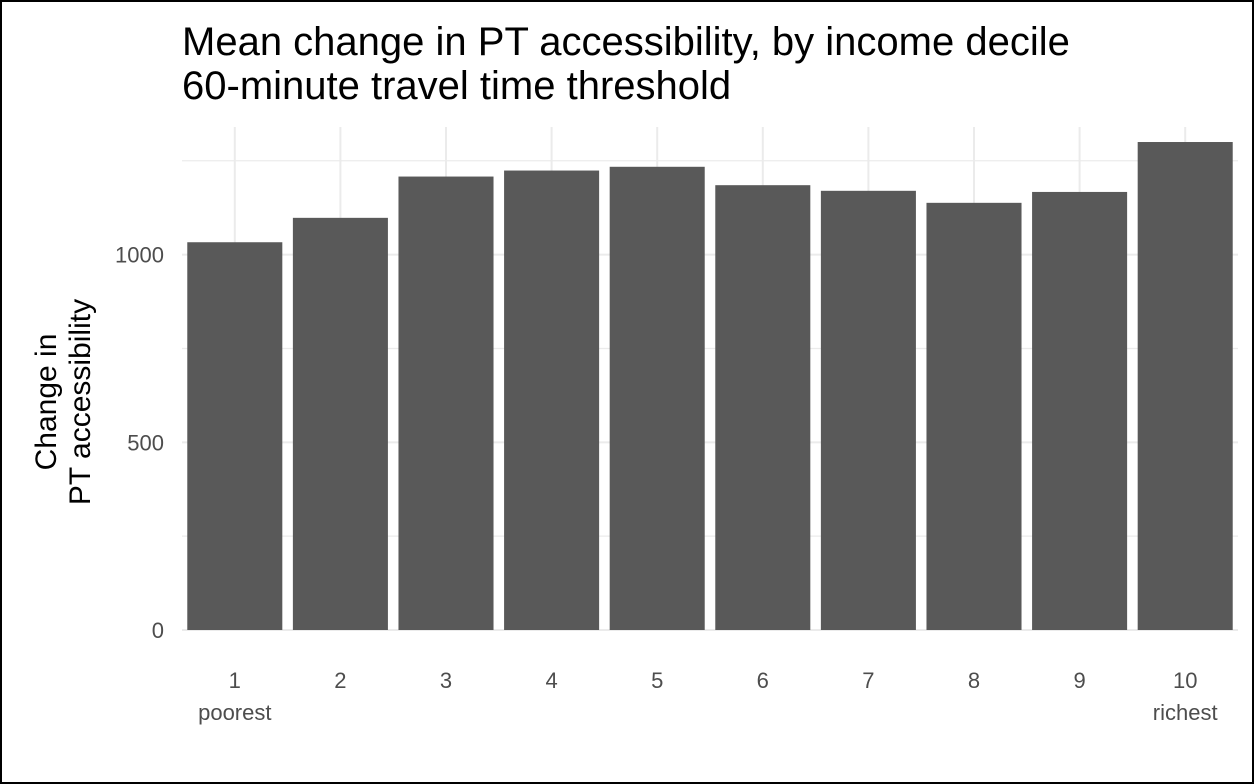  I want to click on x-tick-label: 3, so click(446, 680).